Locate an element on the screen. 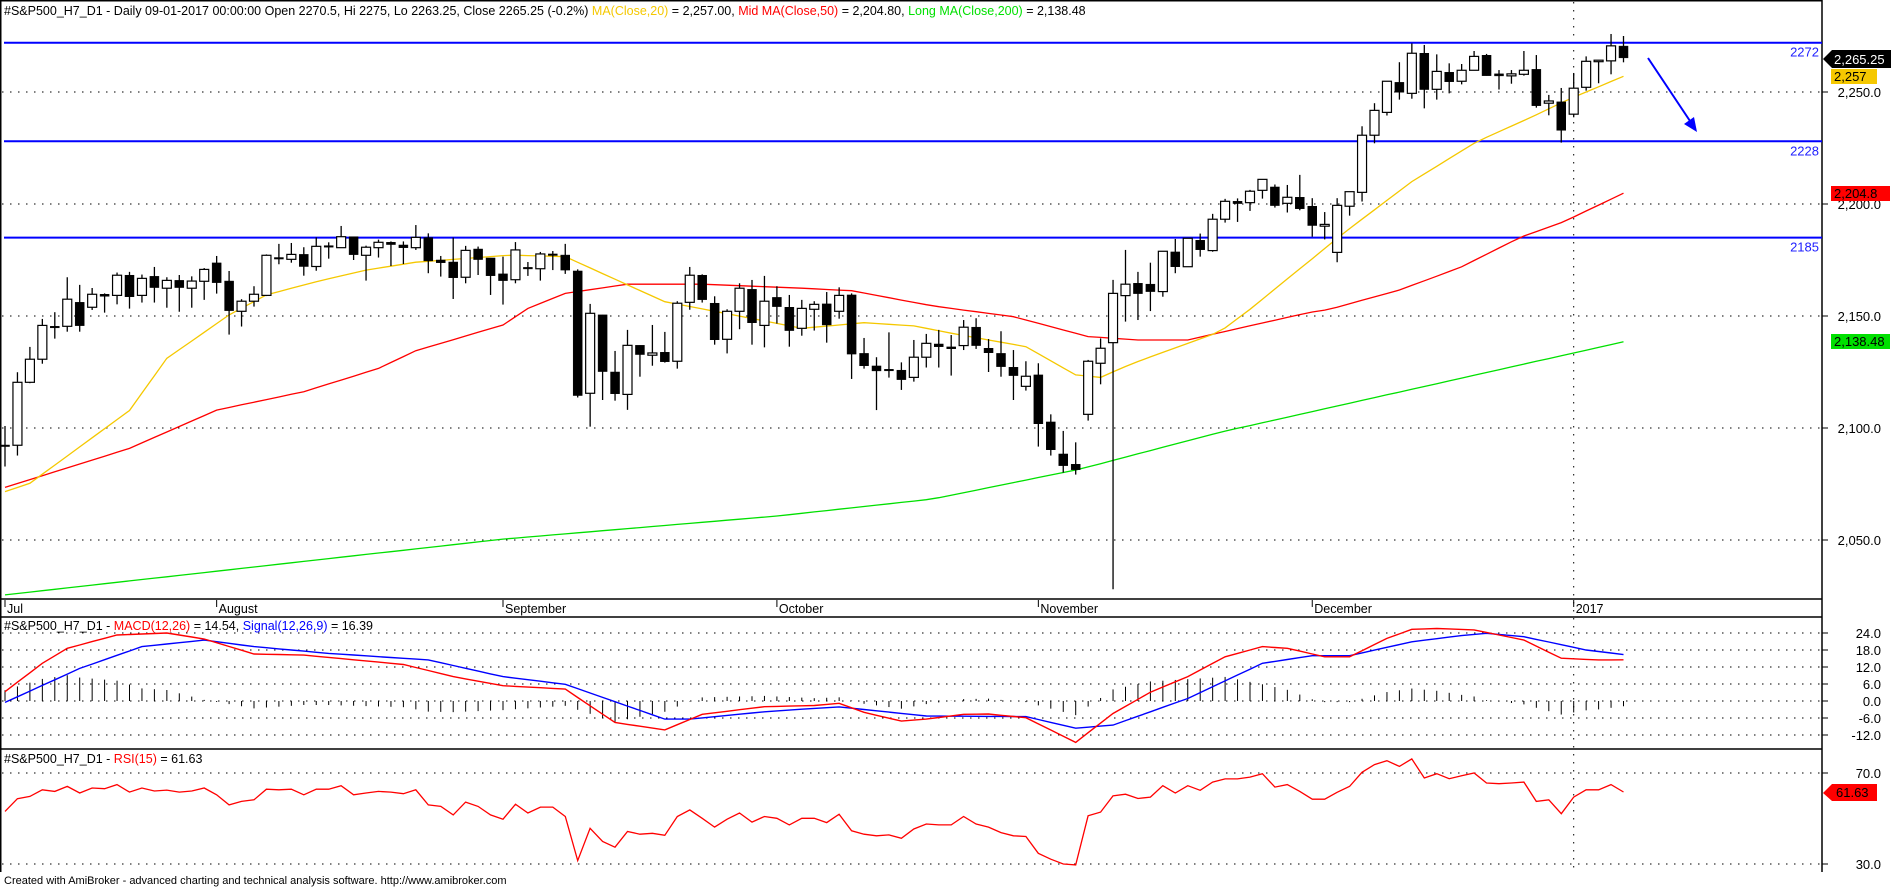 This screenshot has width=1891, height=888. rsi-panel is located at coordinates (814, 812).